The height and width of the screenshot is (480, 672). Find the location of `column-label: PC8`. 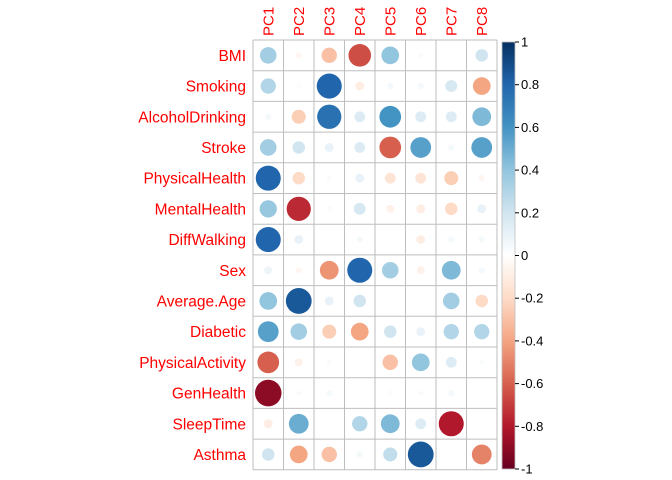

column-label: PC8 is located at coordinates (482, 21).